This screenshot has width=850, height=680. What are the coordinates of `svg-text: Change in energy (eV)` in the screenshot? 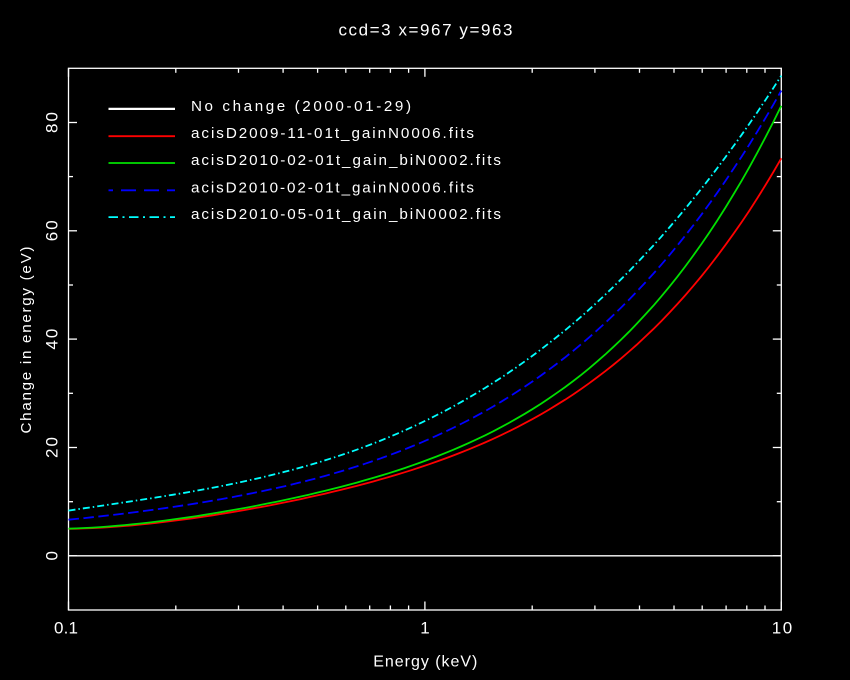 It's located at (26, 340).